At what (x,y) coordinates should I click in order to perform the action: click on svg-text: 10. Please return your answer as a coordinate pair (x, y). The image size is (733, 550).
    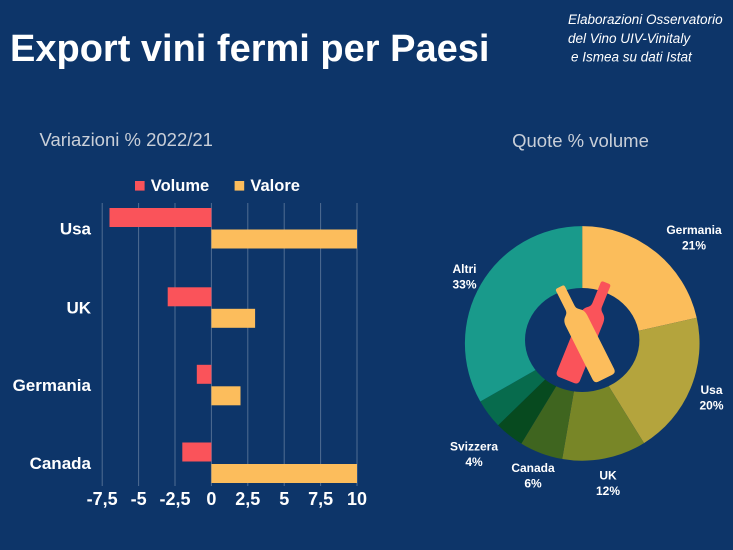
    Looking at the image, I should click on (357, 499).